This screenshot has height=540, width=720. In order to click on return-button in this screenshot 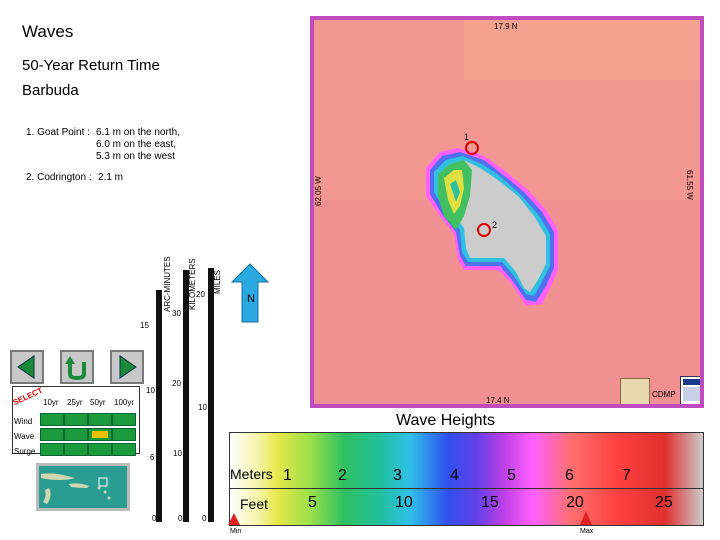, I will do `click(77, 367)`.